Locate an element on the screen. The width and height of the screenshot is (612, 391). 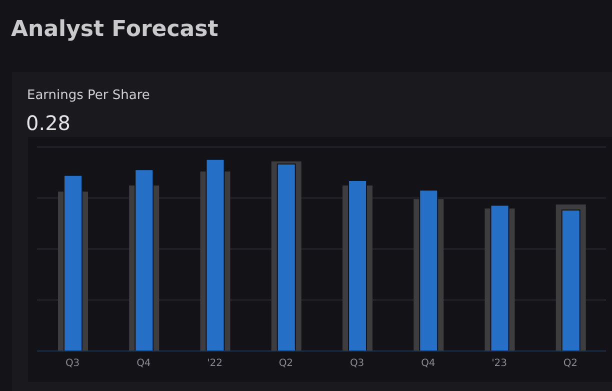
text: 0.28 is located at coordinates (48, 123).